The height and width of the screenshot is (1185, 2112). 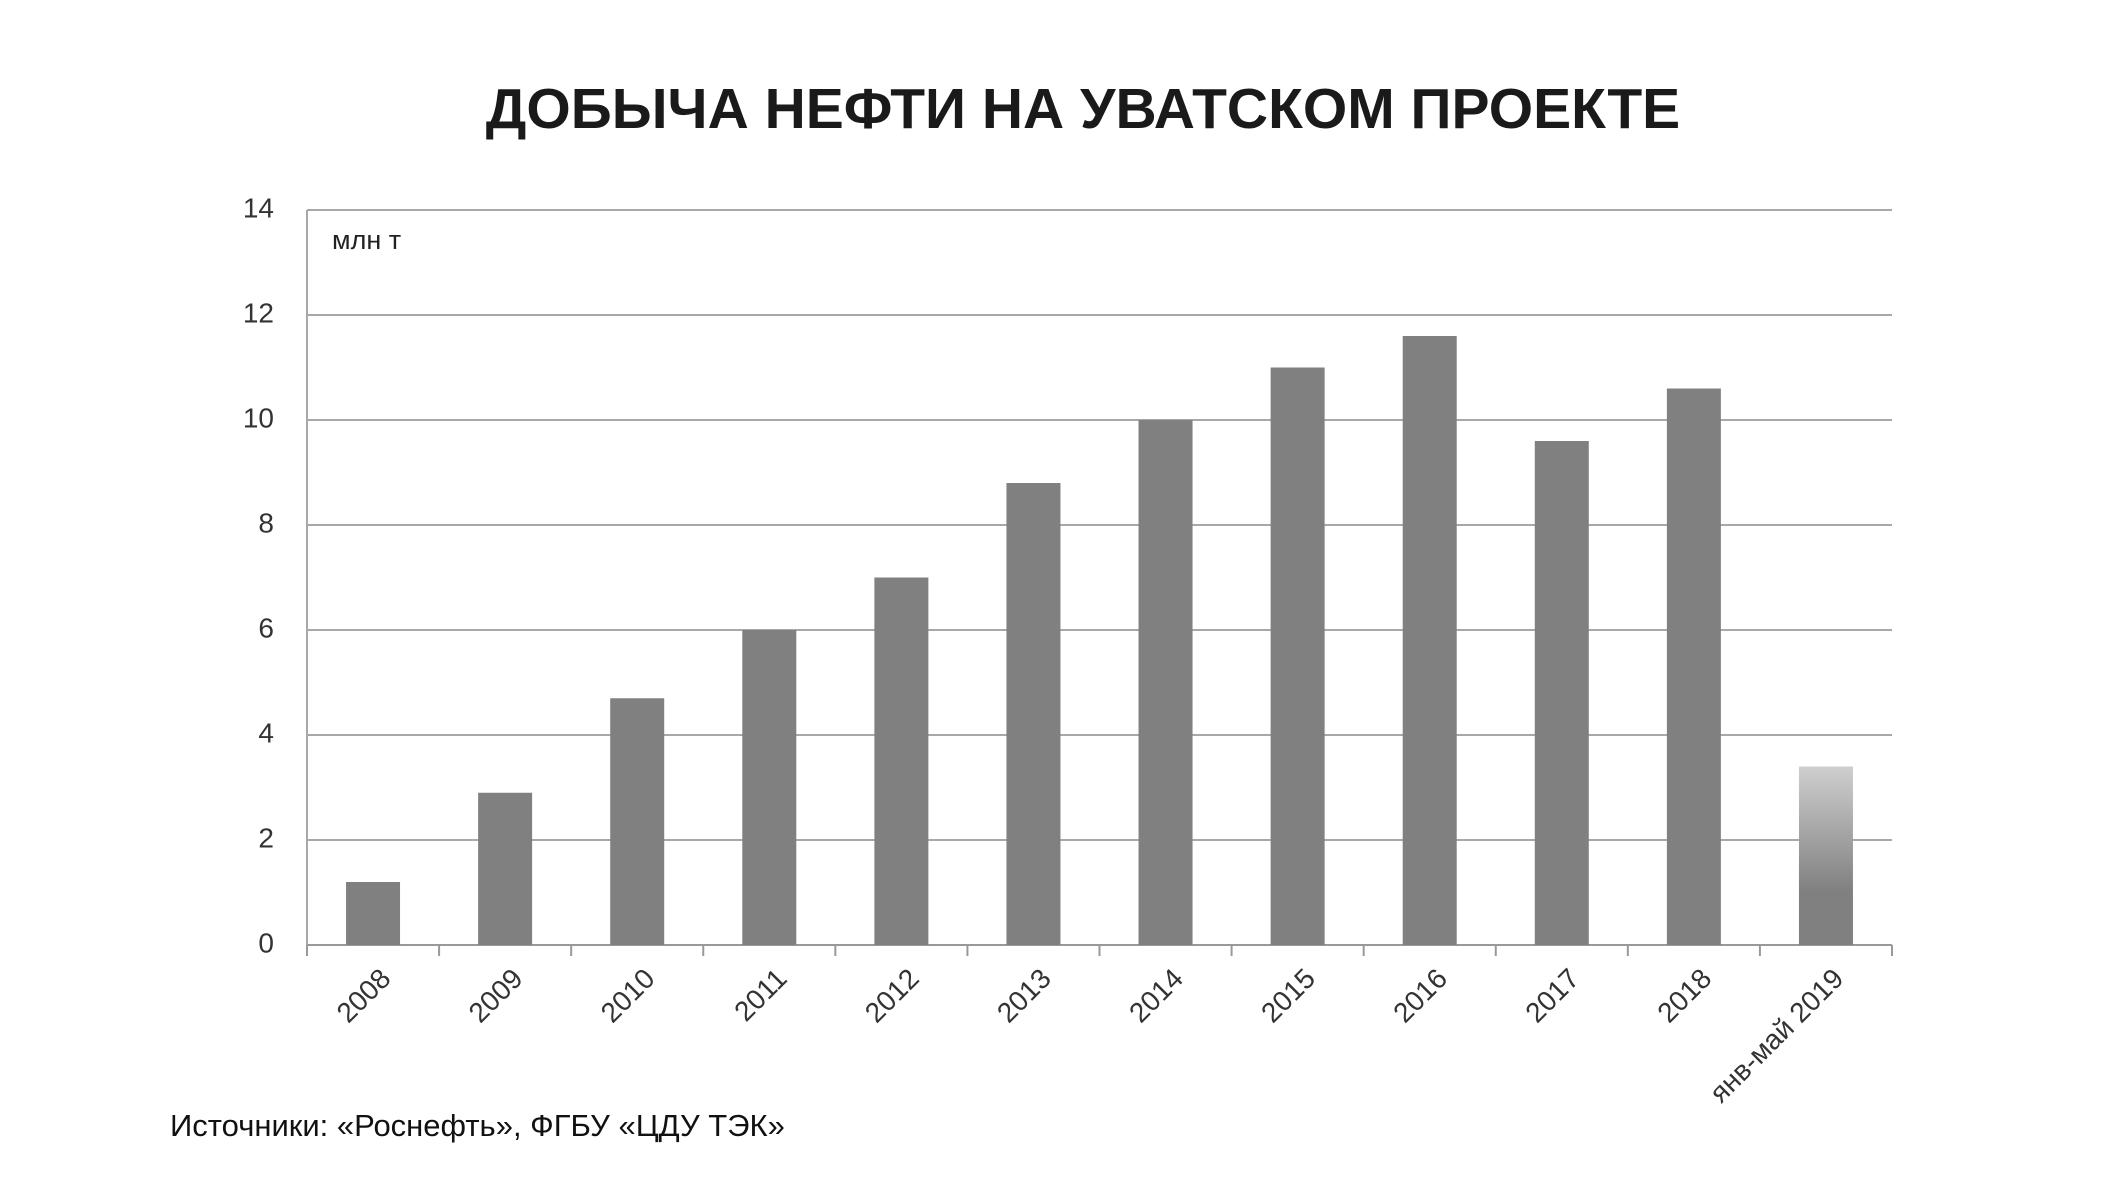 What do you see at coordinates (266, 627) in the screenshot?
I see `y-tick-label: 6` at bounding box center [266, 627].